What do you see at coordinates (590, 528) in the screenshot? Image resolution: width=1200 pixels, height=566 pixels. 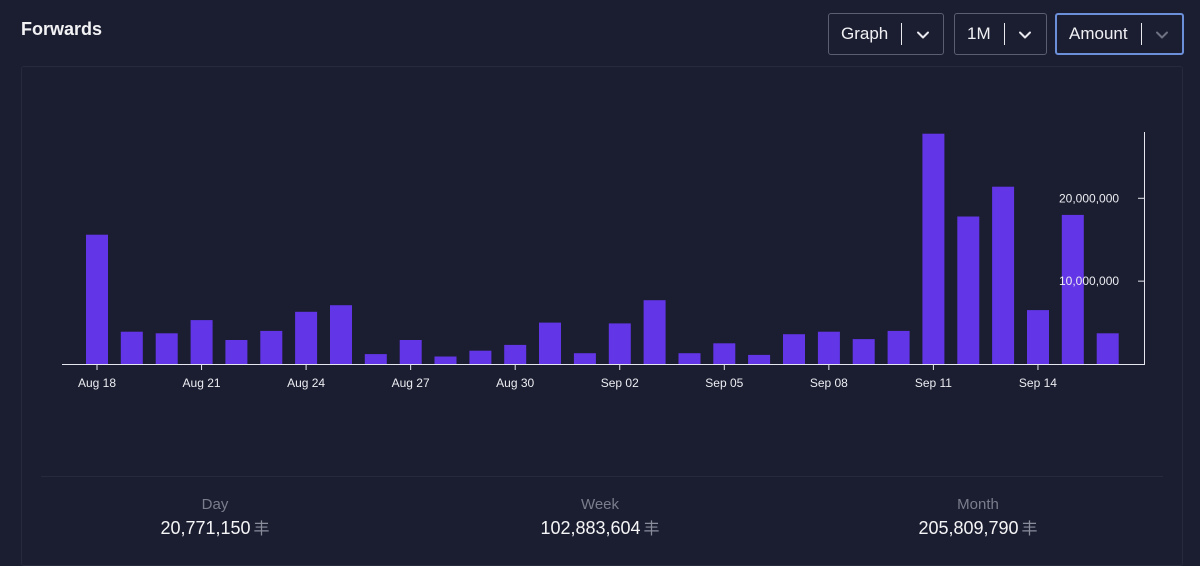 I see `stat-week-value: 102,883,604` at bounding box center [590, 528].